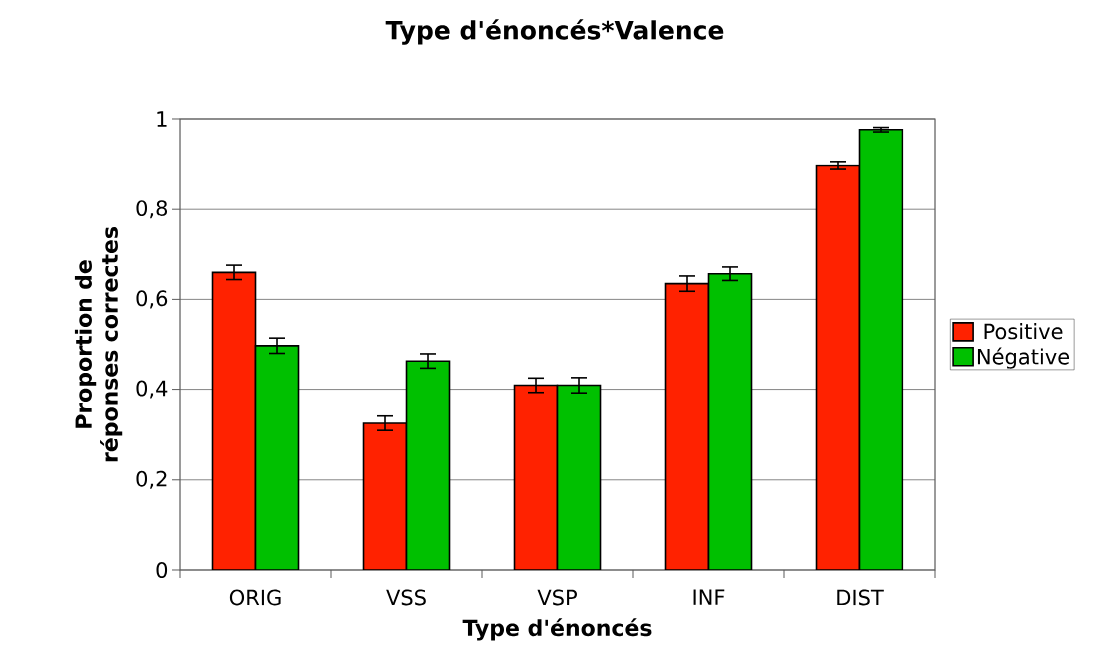  What do you see at coordinates (709, 597) in the screenshot?
I see `x-tick-label: INF` at bounding box center [709, 597].